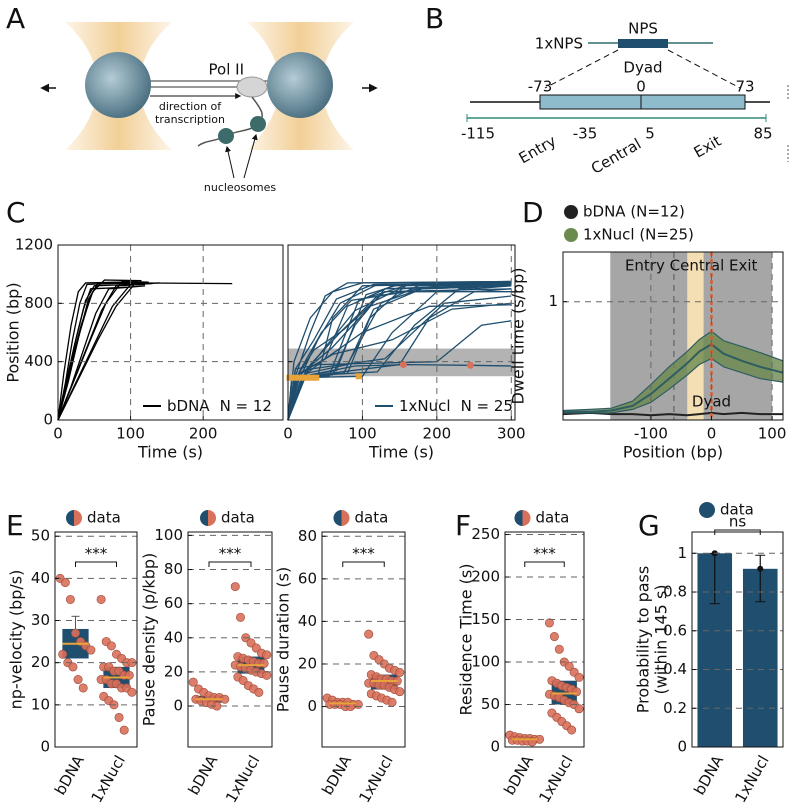  What do you see at coordinates (695, 336) in the screenshot?
I see `central-region` at bounding box center [695, 336].